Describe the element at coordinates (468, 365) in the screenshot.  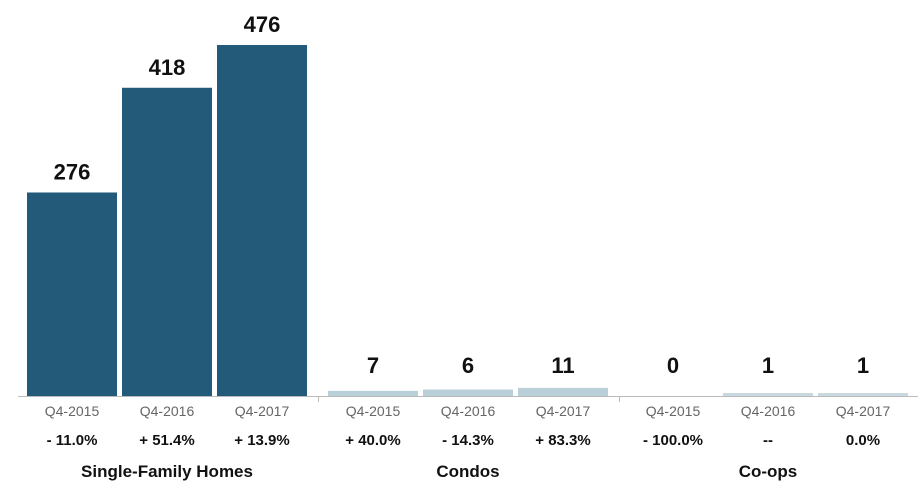
I see `data-label: 6` at that location.